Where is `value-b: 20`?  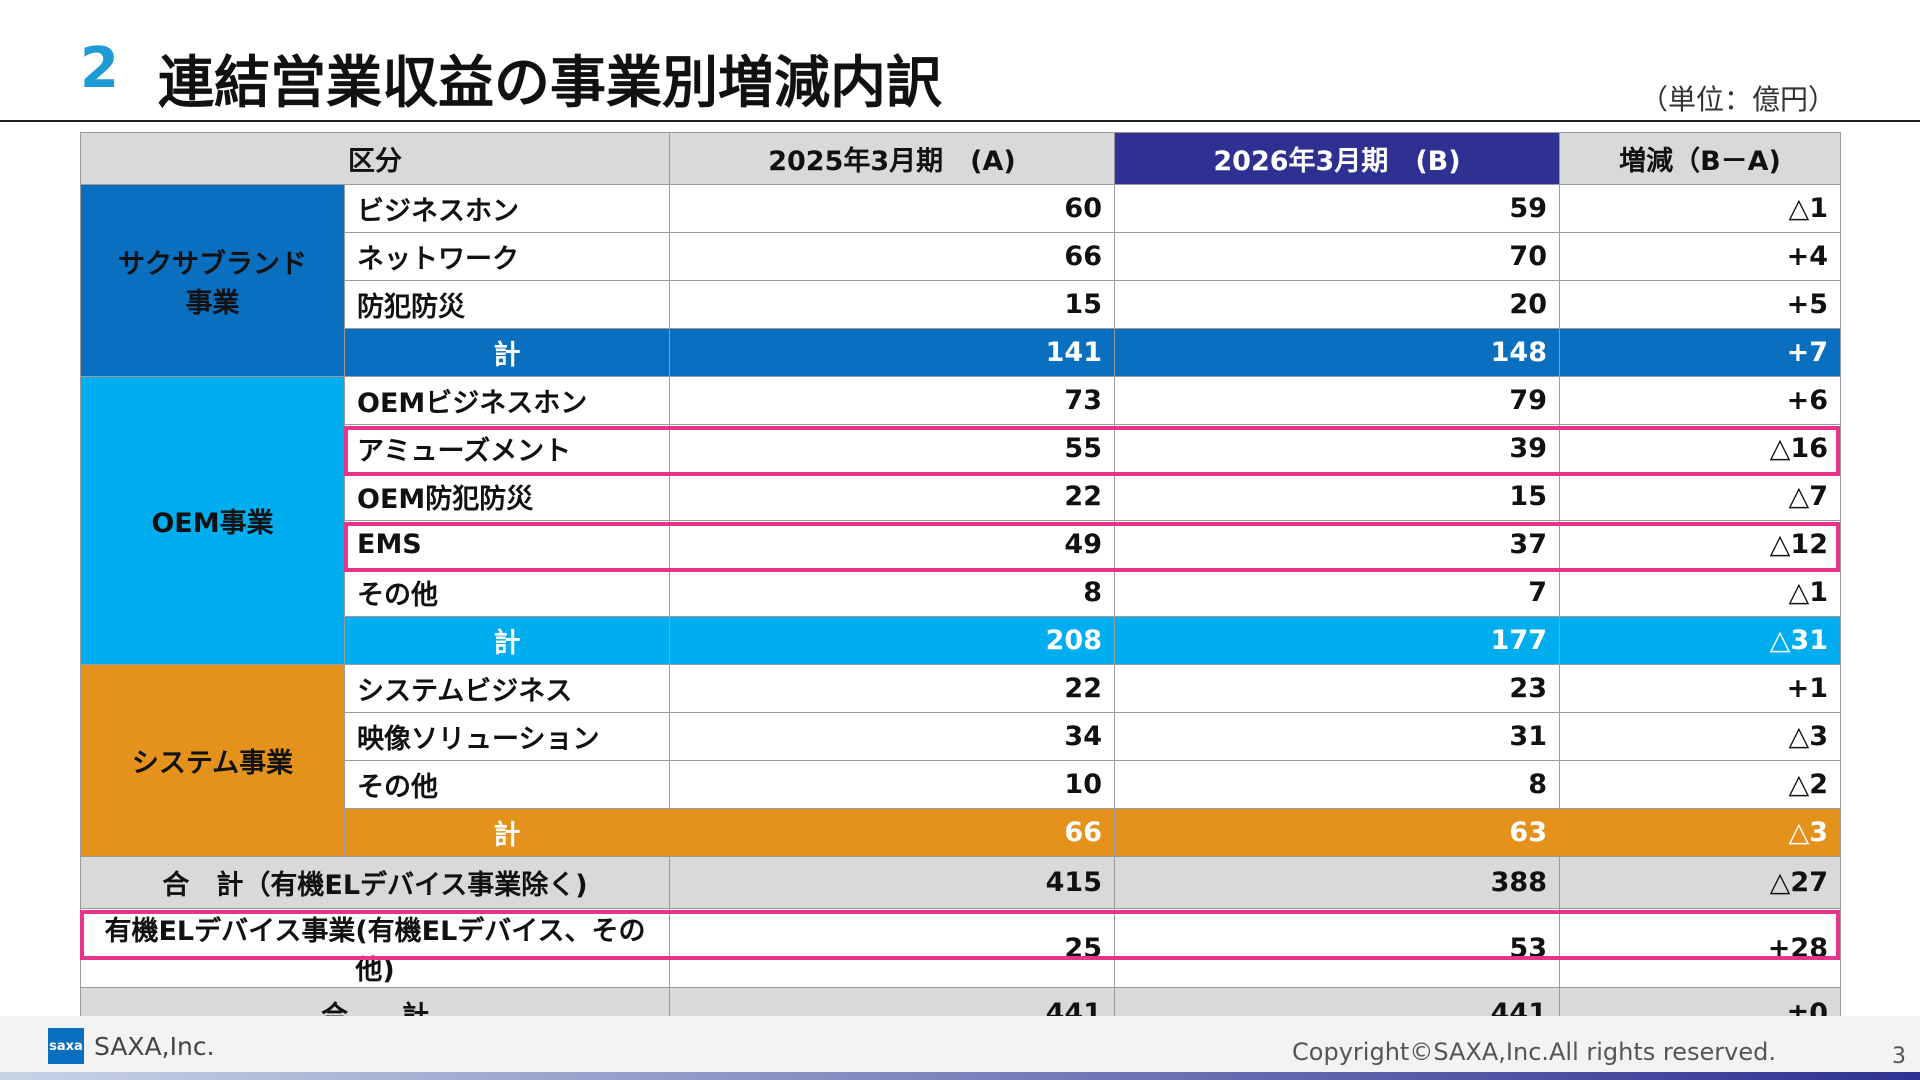 value-b: 20 is located at coordinates (1337, 304).